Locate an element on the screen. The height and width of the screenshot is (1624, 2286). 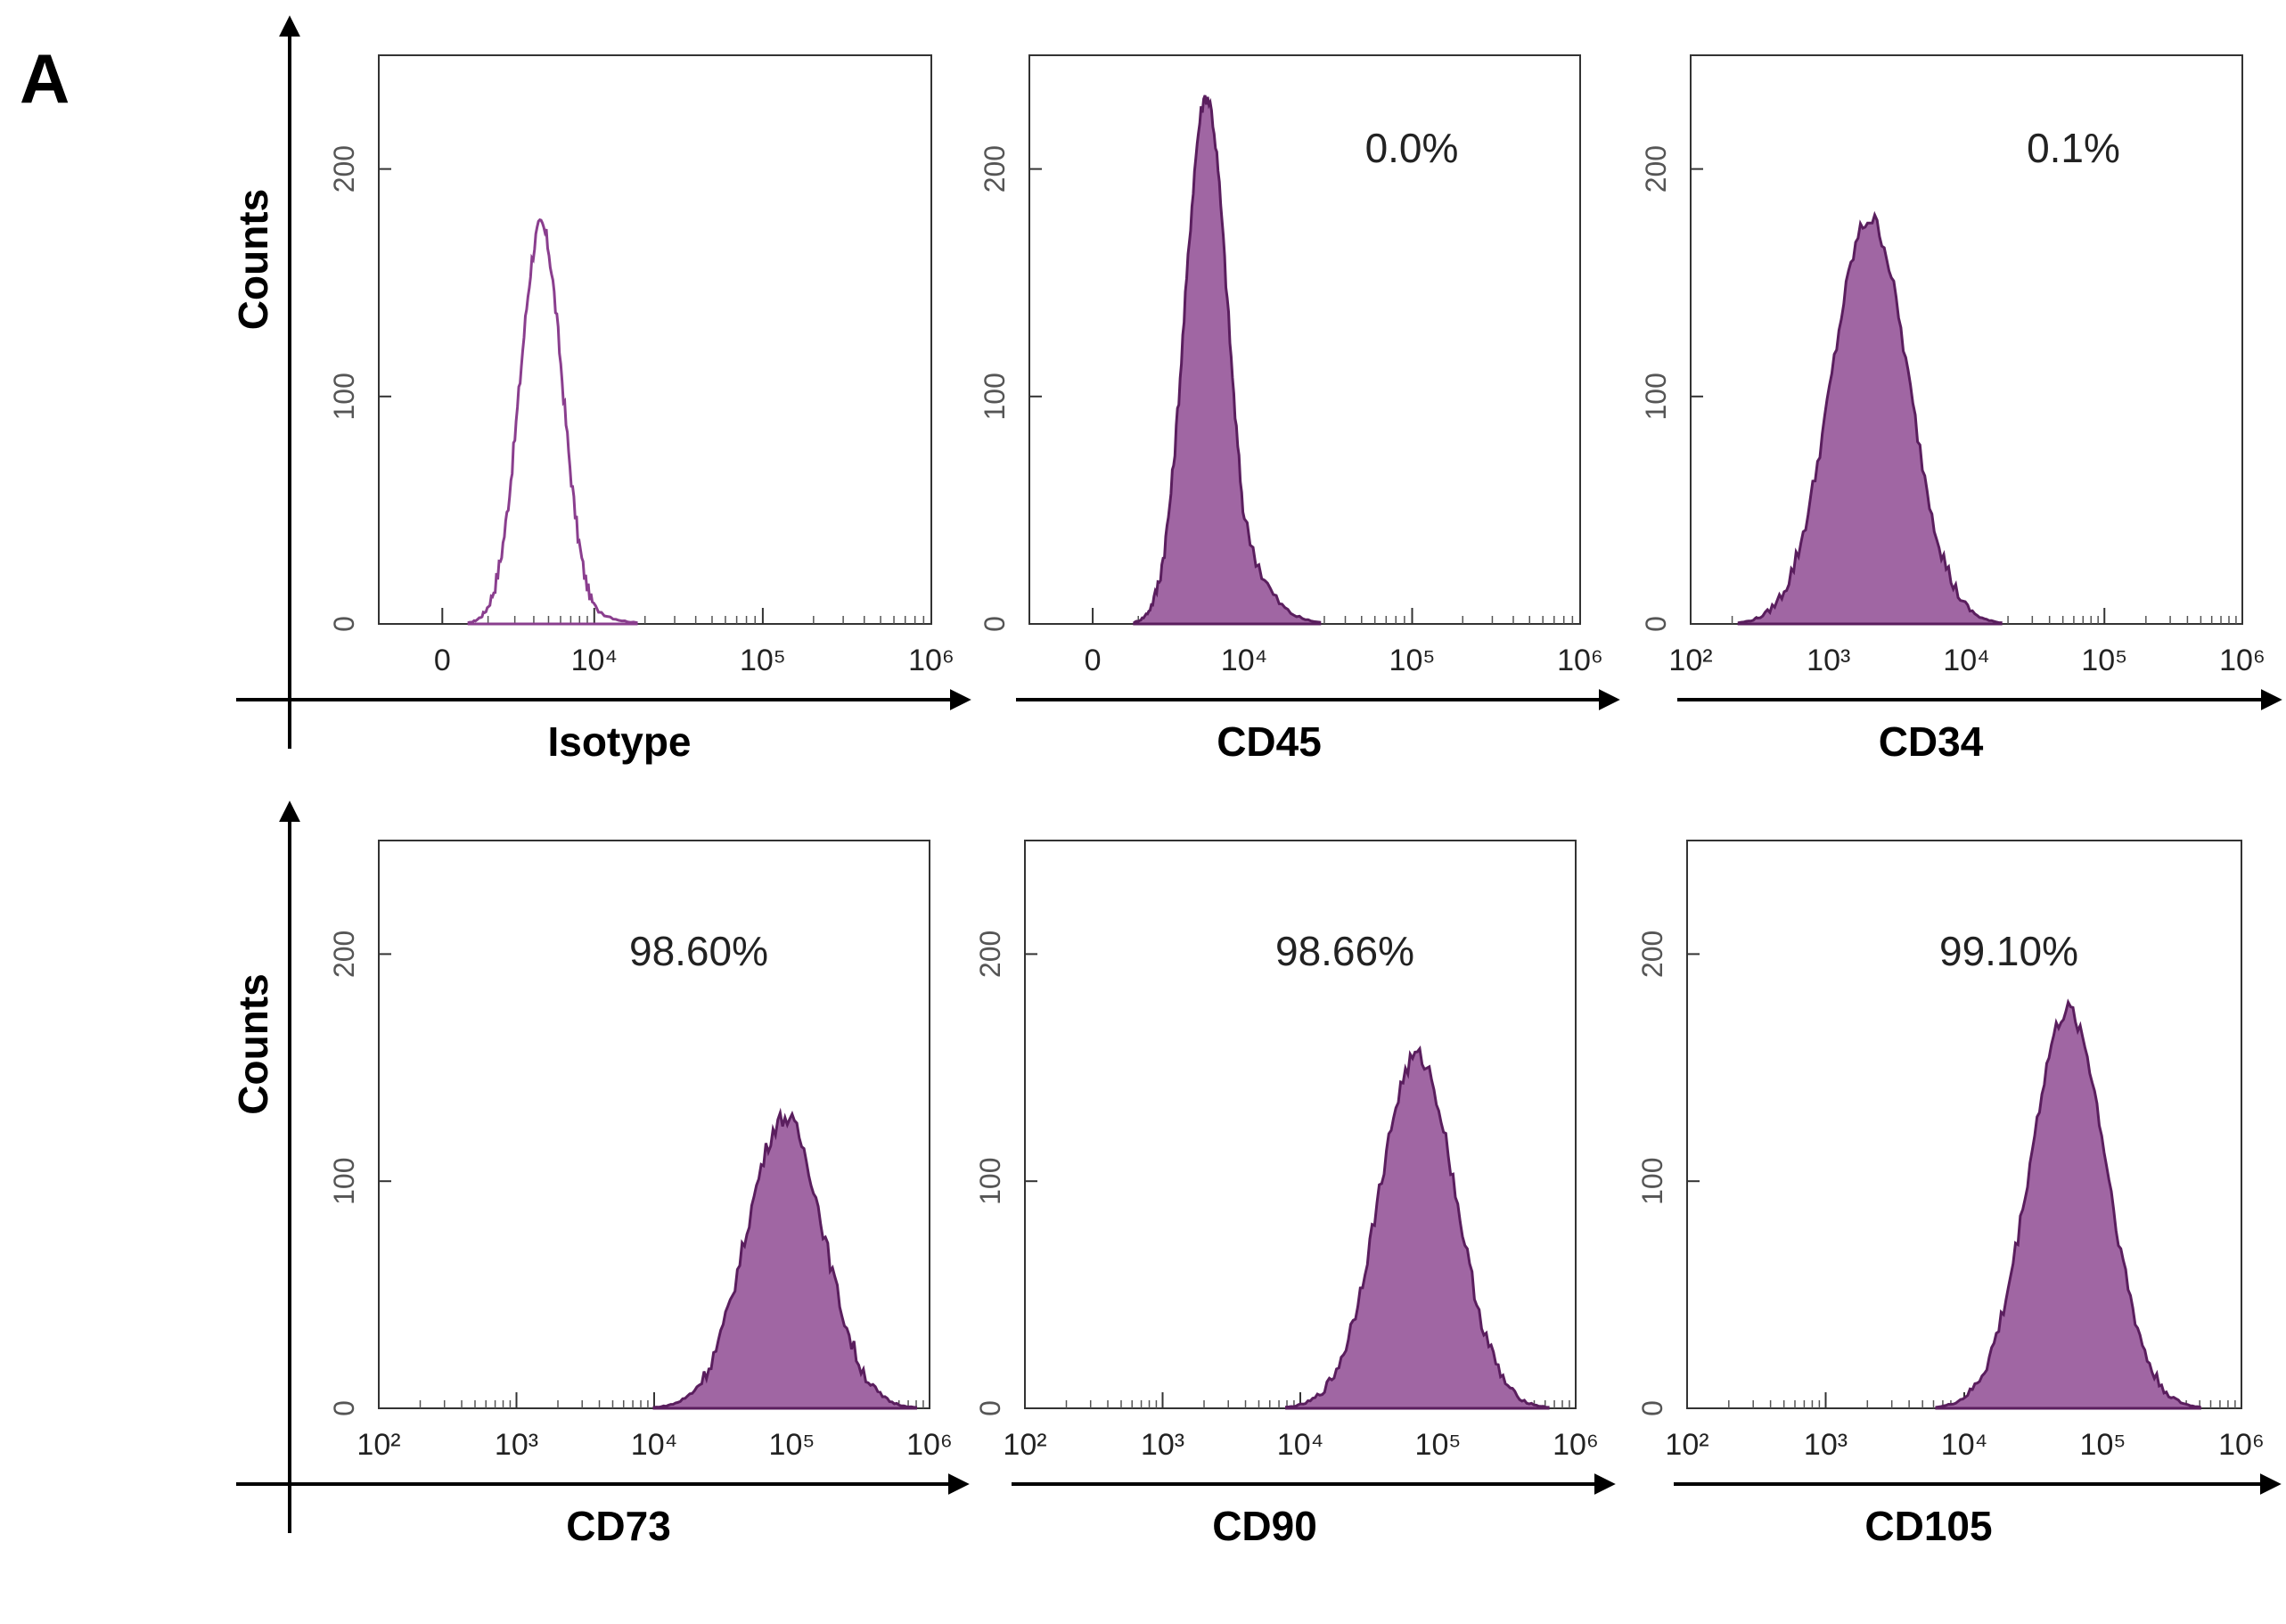
panel-letter: A is located at coordinates (45, 78).